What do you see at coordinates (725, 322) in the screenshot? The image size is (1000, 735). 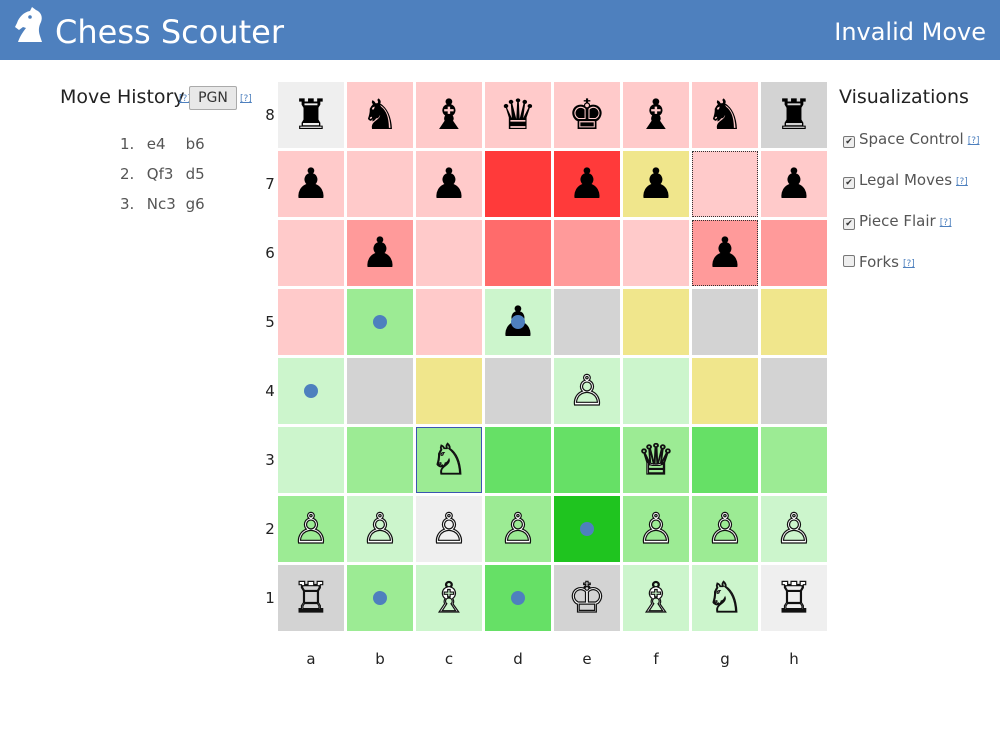 I see `square-g5` at bounding box center [725, 322].